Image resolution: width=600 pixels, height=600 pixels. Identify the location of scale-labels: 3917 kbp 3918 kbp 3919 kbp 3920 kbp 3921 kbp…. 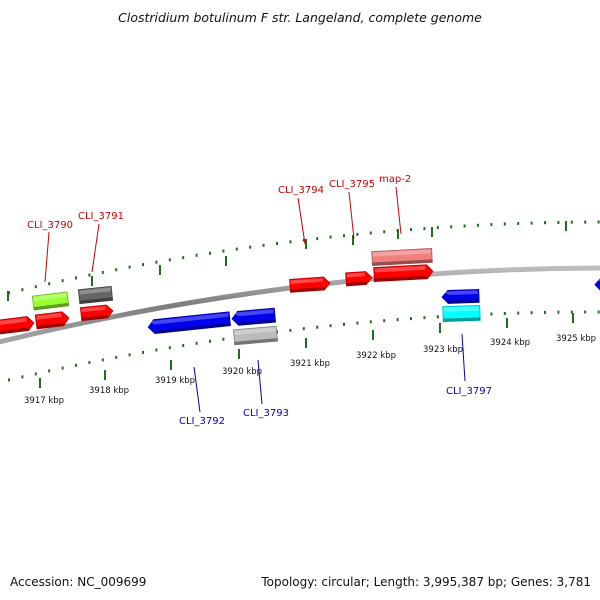
(310, 370).